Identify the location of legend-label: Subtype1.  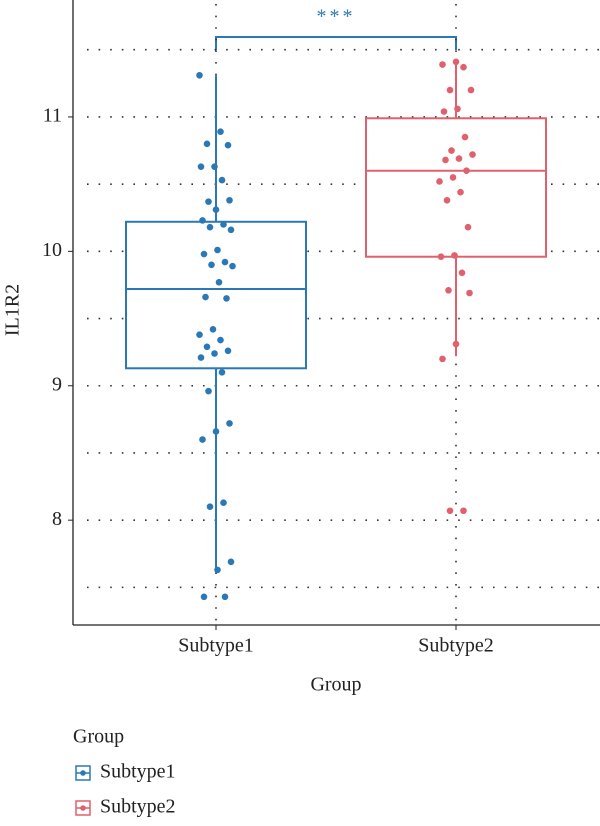
(138, 772).